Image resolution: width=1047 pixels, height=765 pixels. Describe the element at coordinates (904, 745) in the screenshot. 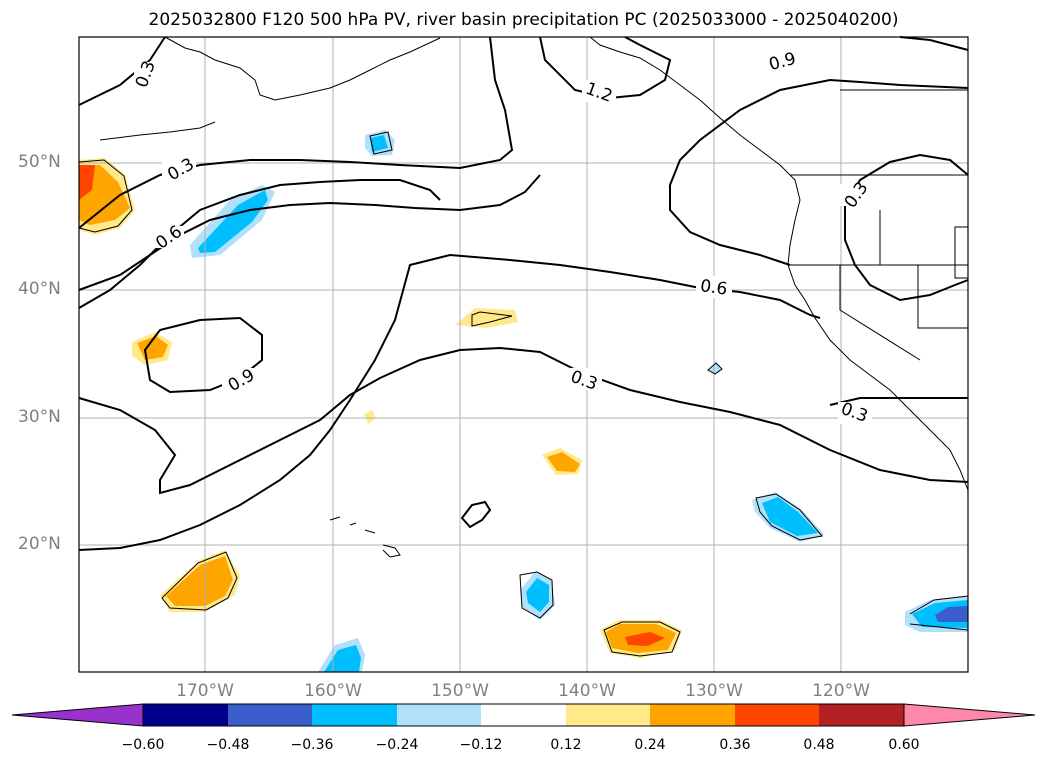

I see `colorbar-tick: 0.60` at that location.